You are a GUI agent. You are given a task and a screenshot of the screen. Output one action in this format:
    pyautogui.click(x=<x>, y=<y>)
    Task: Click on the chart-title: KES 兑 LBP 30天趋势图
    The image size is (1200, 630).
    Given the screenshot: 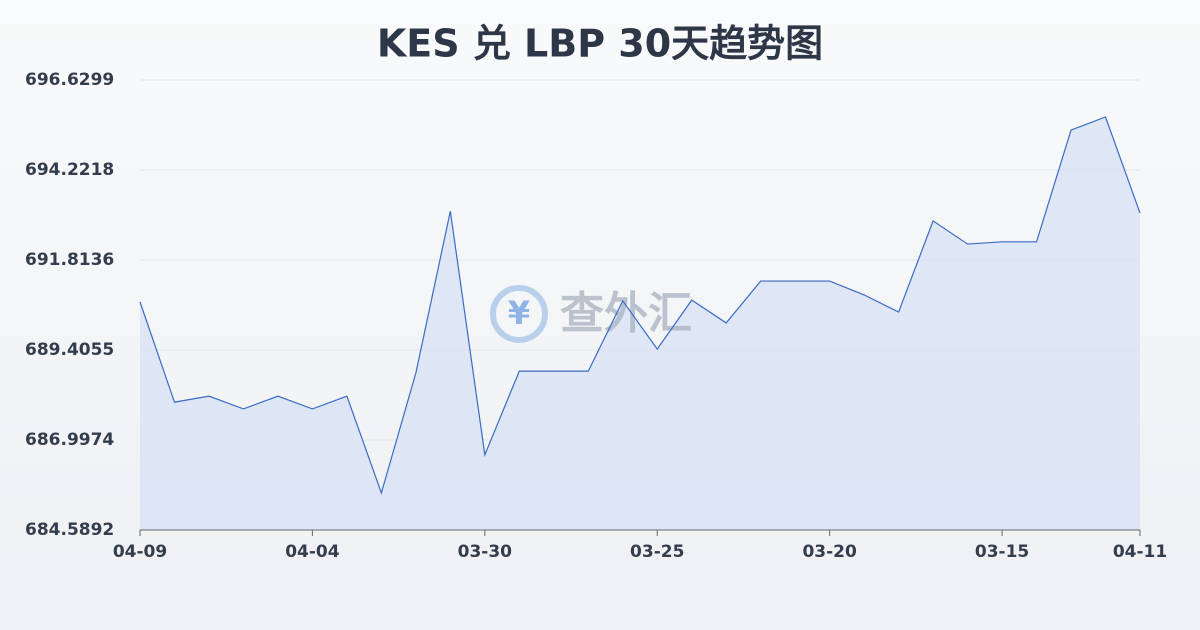 What is the action you would take?
    pyautogui.click(x=600, y=44)
    